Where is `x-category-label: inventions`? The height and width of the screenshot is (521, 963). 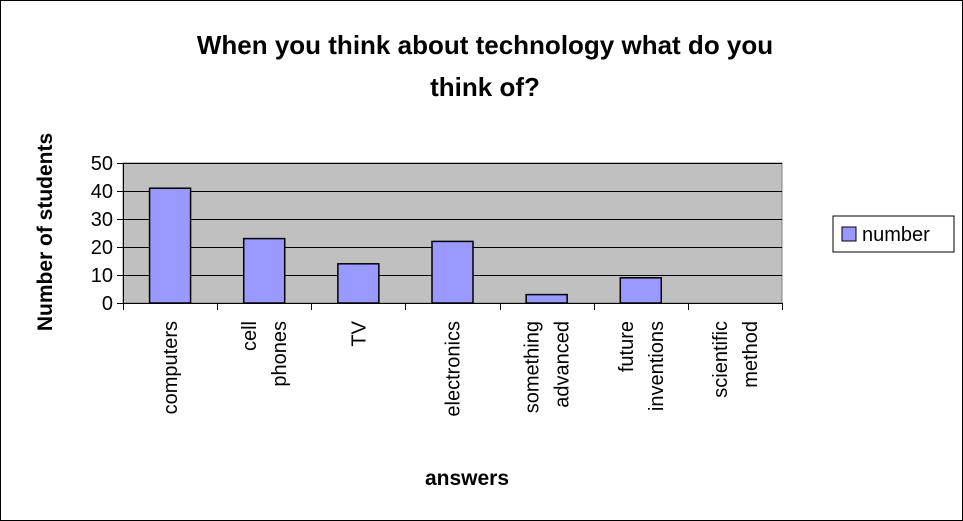
x-category-label: inventions is located at coordinates (657, 366).